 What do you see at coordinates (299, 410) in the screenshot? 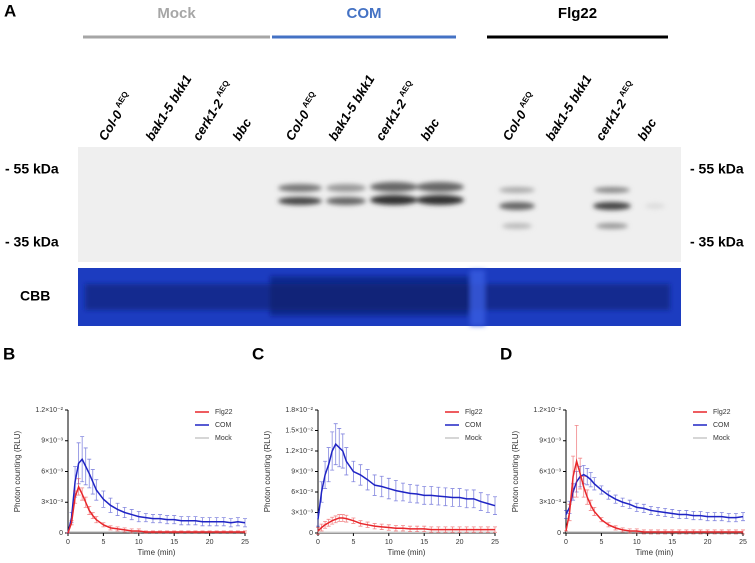
I see `y-tick-label: 1.8×10⁻²` at bounding box center [299, 410].